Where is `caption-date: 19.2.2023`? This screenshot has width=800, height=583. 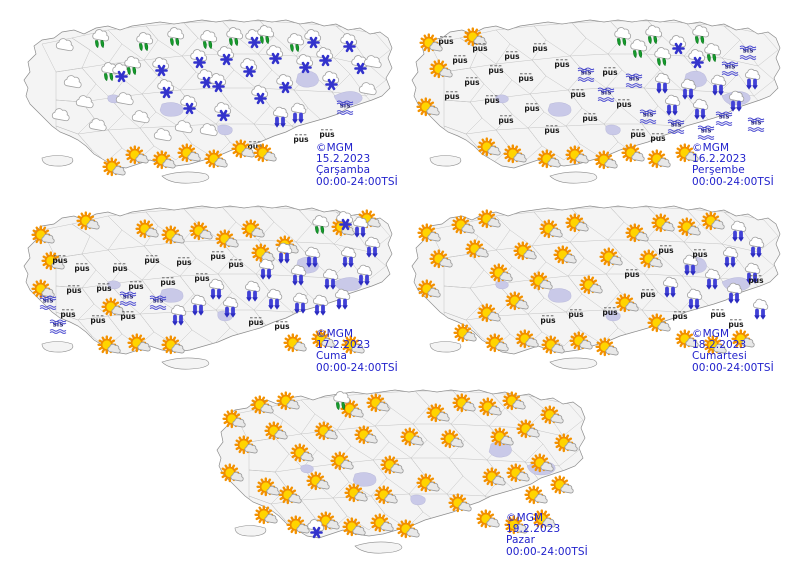
caption-date: 19.2.2023 is located at coordinates (533, 529).